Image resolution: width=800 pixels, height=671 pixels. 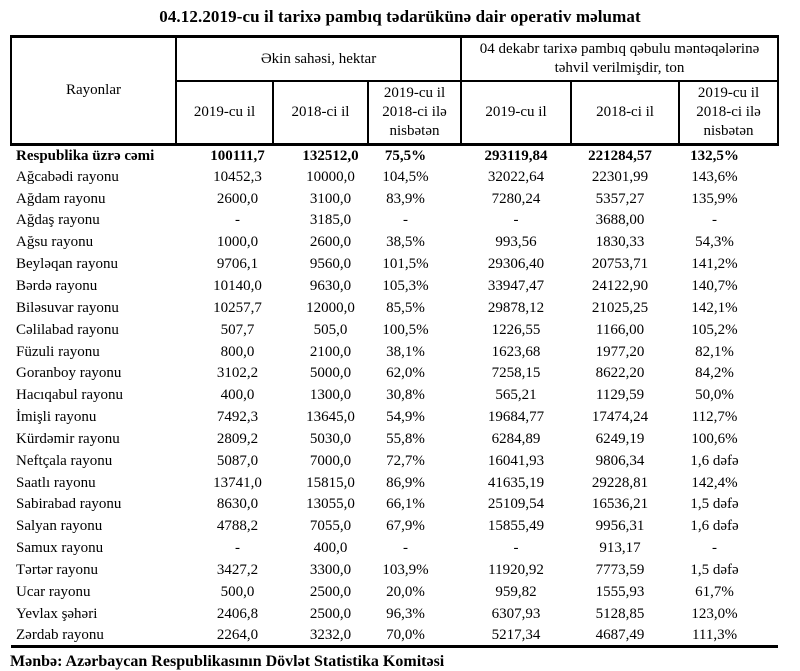 What do you see at coordinates (69, 373) in the screenshot?
I see `row-label: Goranboy rayonu` at bounding box center [69, 373].